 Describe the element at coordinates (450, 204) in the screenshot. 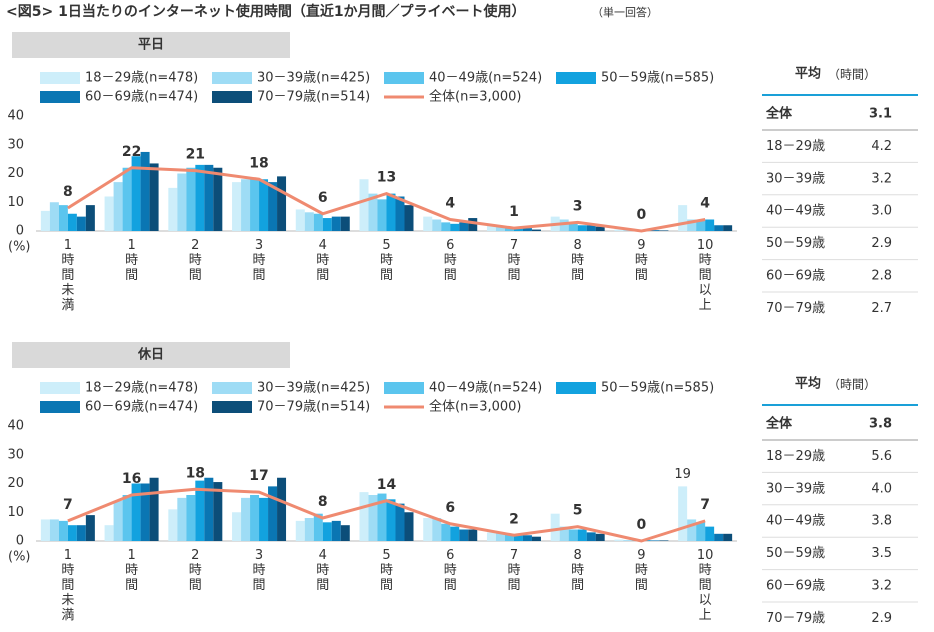

I see `value-label: 4` at that location.